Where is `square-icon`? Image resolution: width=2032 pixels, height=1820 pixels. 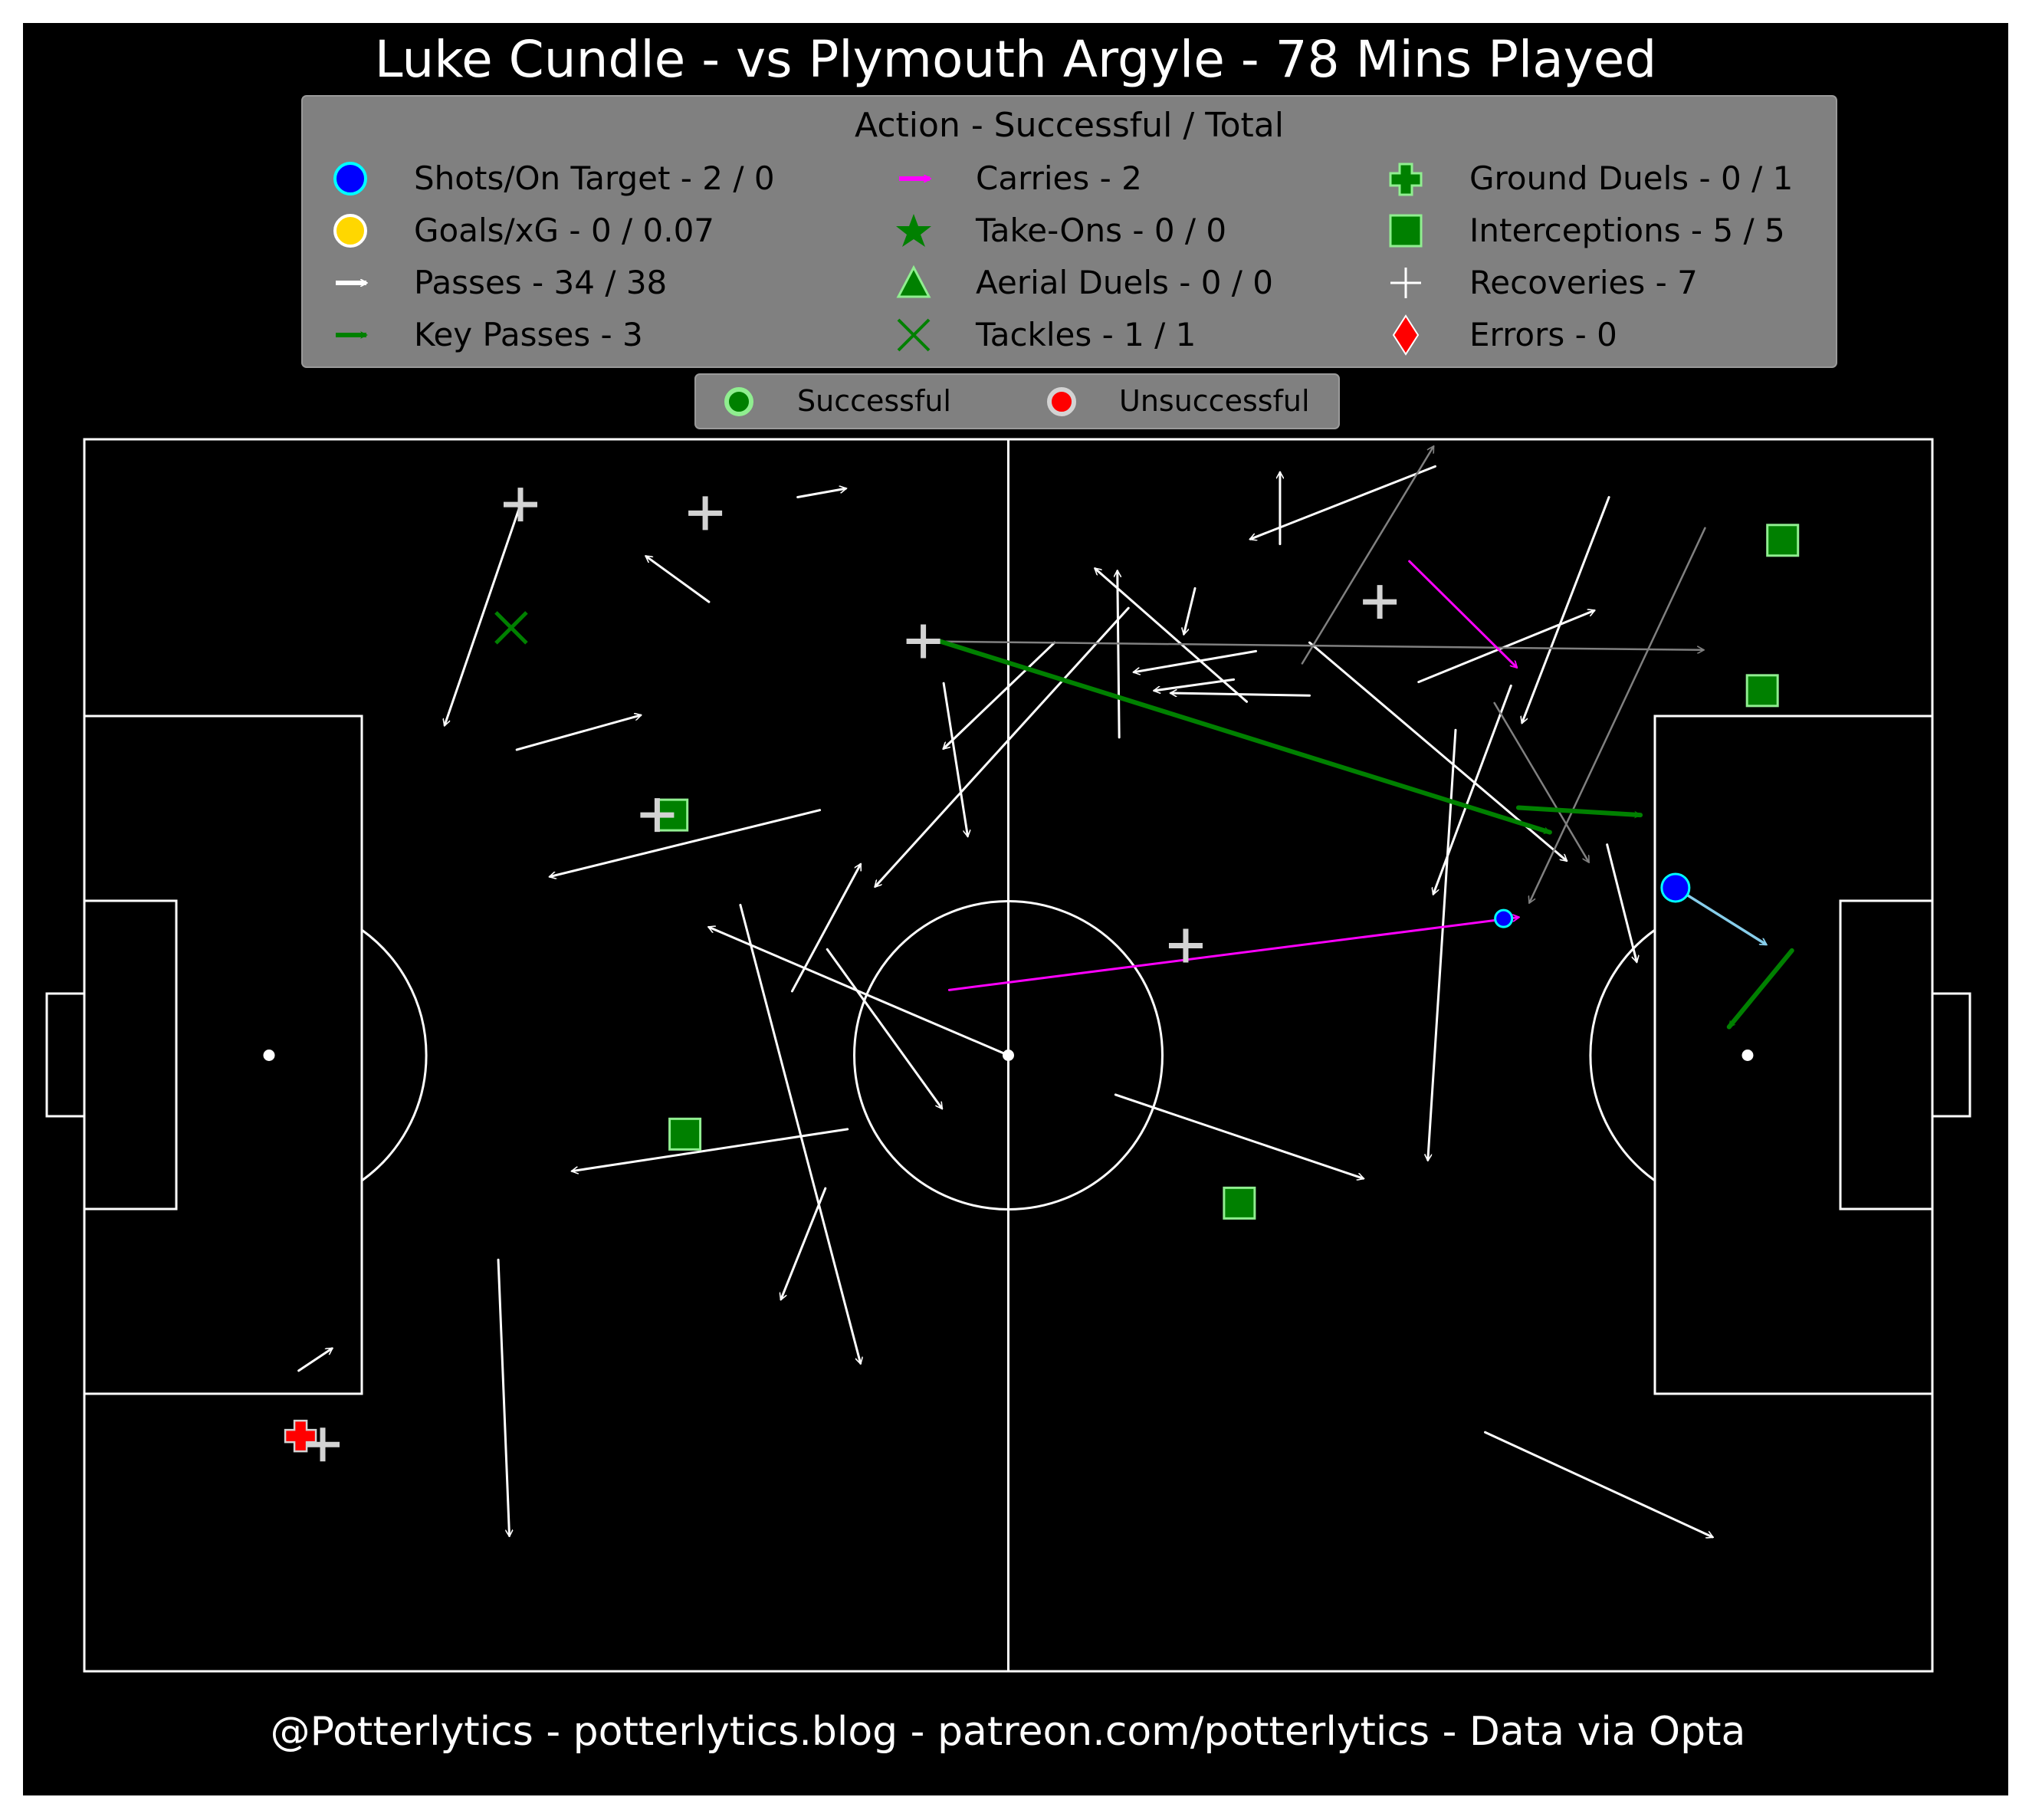 square-icon is located at coordinates (1406, 231).